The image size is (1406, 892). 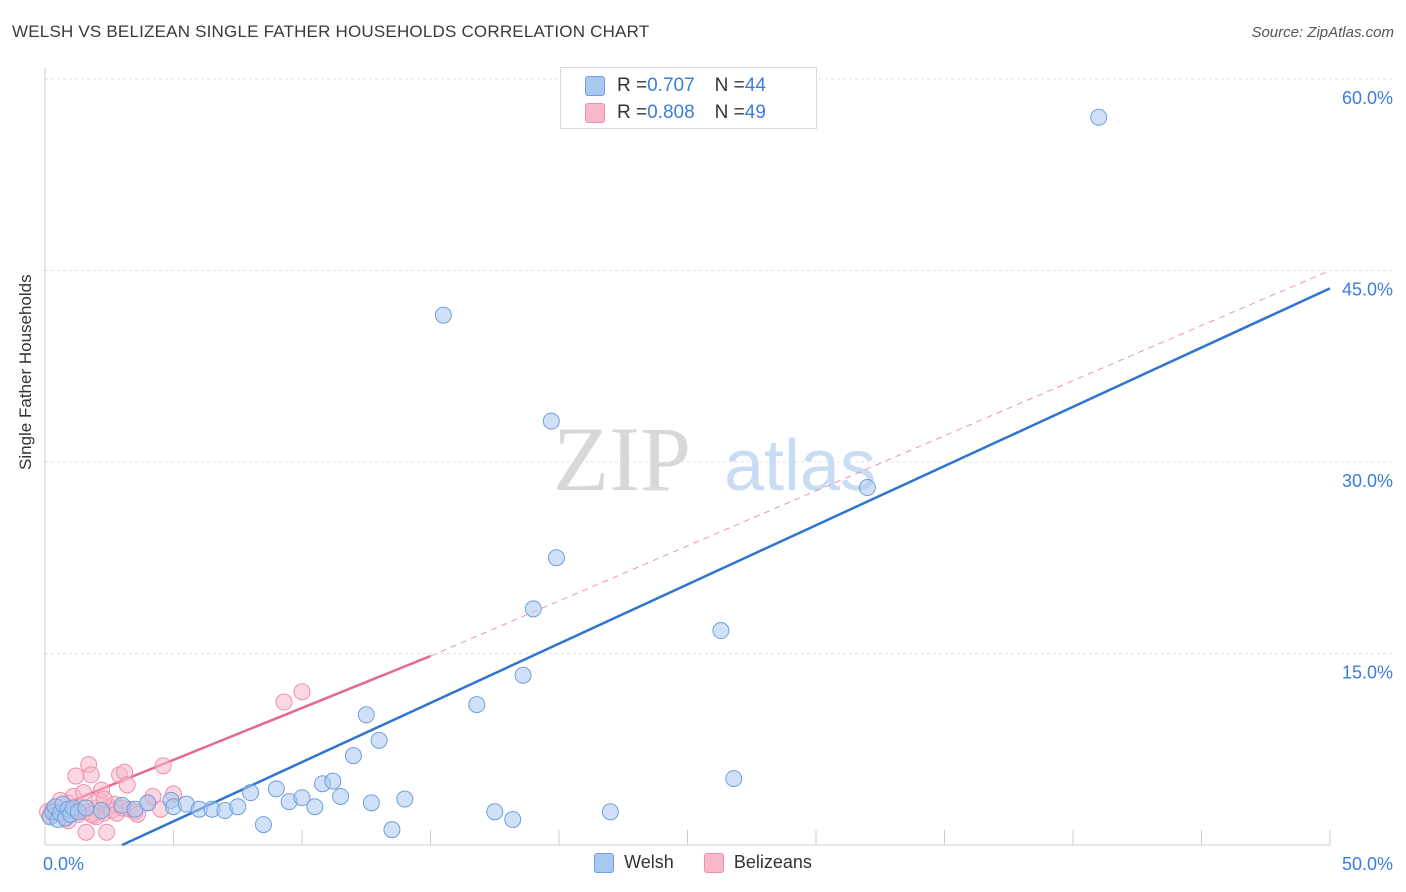 I want to click on legend-row-welsh: R = 0.707 N = 44, so click(x=675, y=86).